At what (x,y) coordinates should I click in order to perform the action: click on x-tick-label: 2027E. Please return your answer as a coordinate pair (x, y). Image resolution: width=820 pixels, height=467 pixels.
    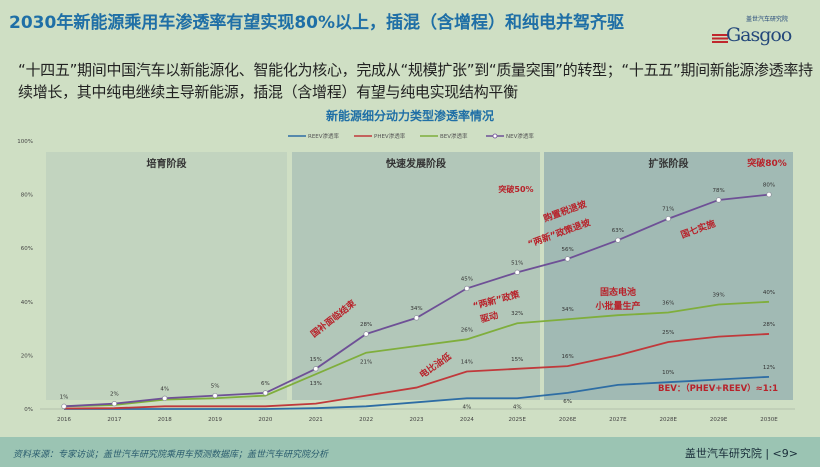
    Looking at the image, I should click on (618, 420).